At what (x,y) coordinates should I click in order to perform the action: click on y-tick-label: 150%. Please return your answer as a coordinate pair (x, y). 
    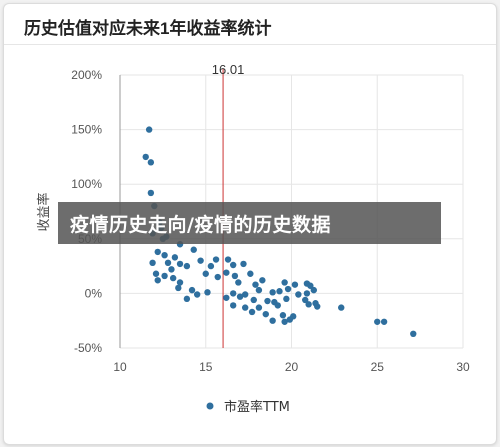
    Looking at the image, I should click on (86, 130).